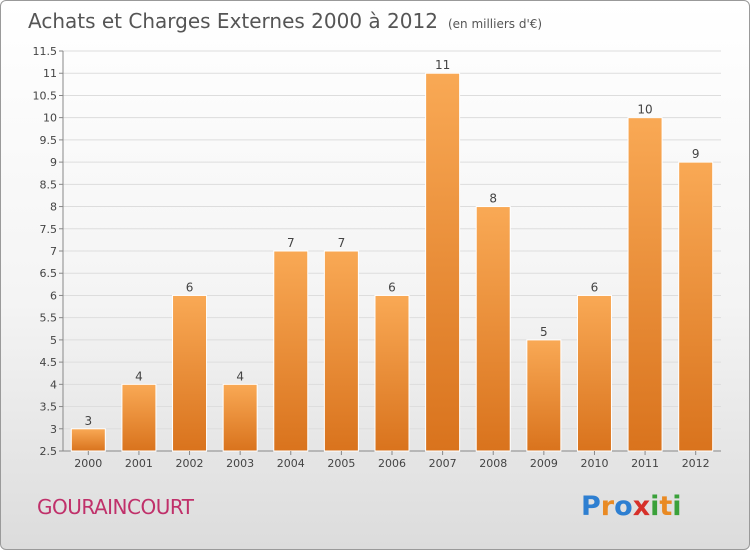  I want to click on logo-letter: o, so click(623, 506).